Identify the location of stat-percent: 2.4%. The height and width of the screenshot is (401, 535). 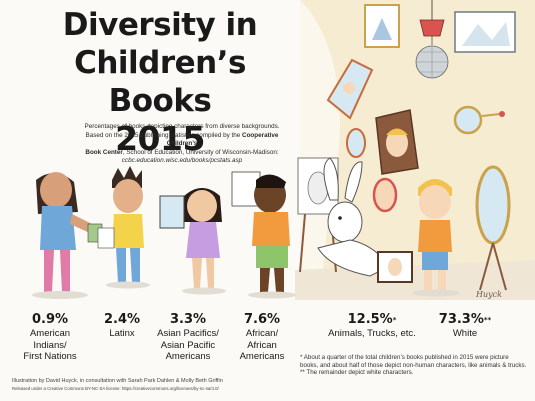
(122, 319).